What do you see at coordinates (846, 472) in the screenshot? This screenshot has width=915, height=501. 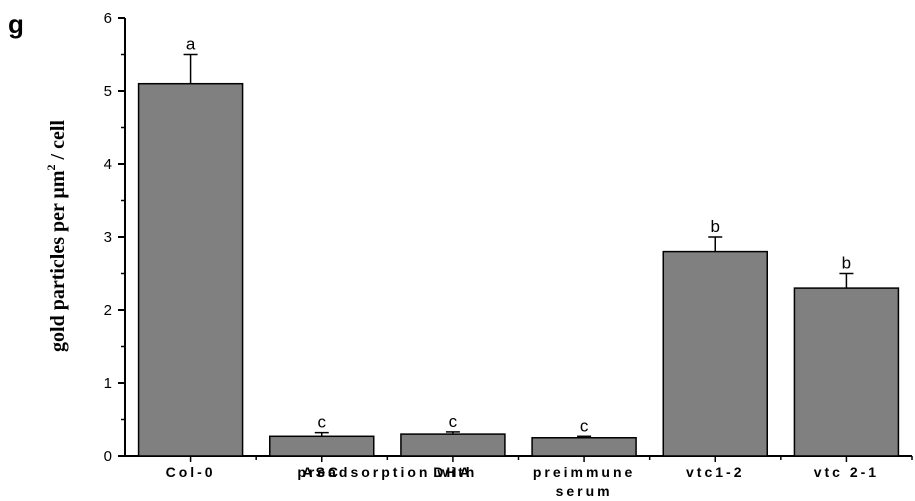 I see `x-tick-label: vtc 2-1` at bounding box center [846, 472].